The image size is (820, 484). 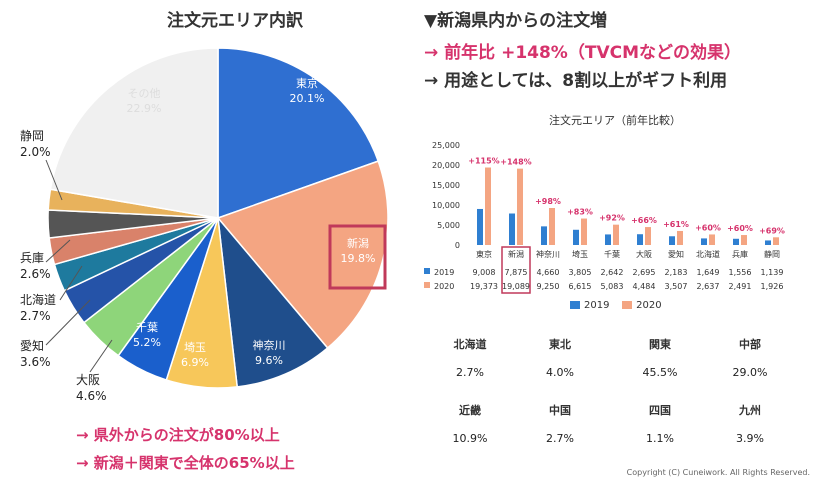 What do you see at coordinates (446, 165) in the screenshot?
I see `y-tick-label: 20,000` at bounding box center [446, 165].